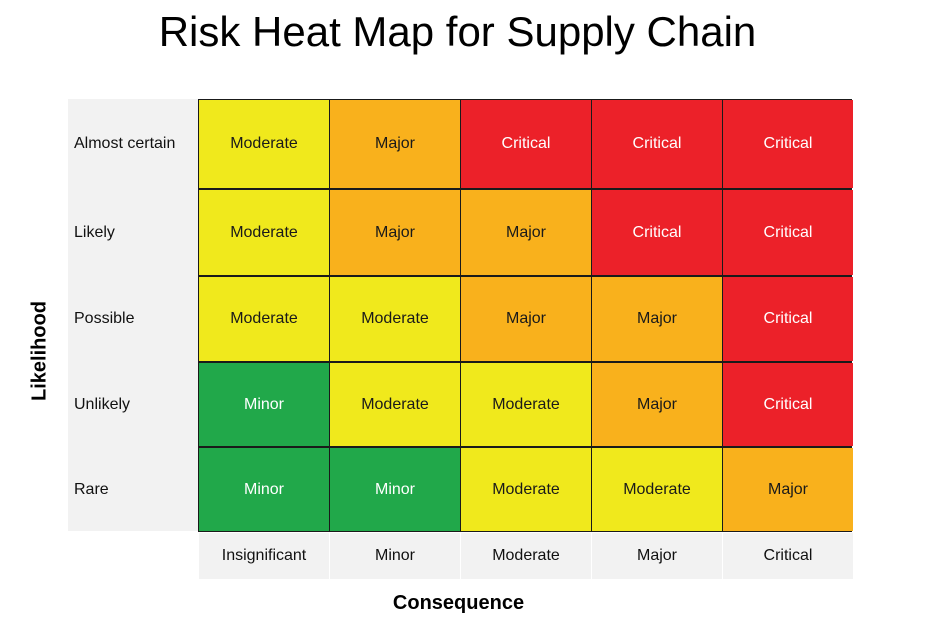 This screenshot has width=930, height=630. Describe the element at coordinates (125, 143) in the screenshot. I see `y-tick-label: Almost certain` at that location.